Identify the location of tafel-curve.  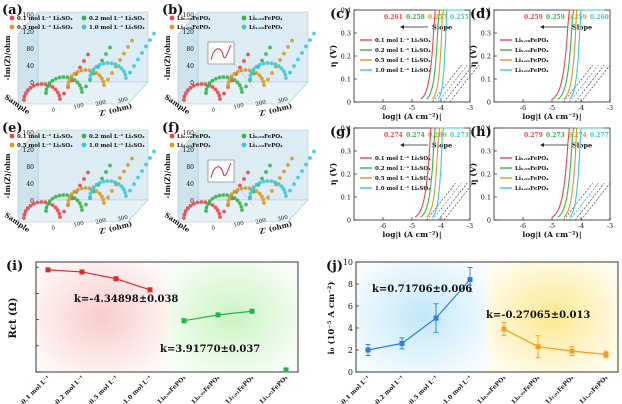
(448, 172).